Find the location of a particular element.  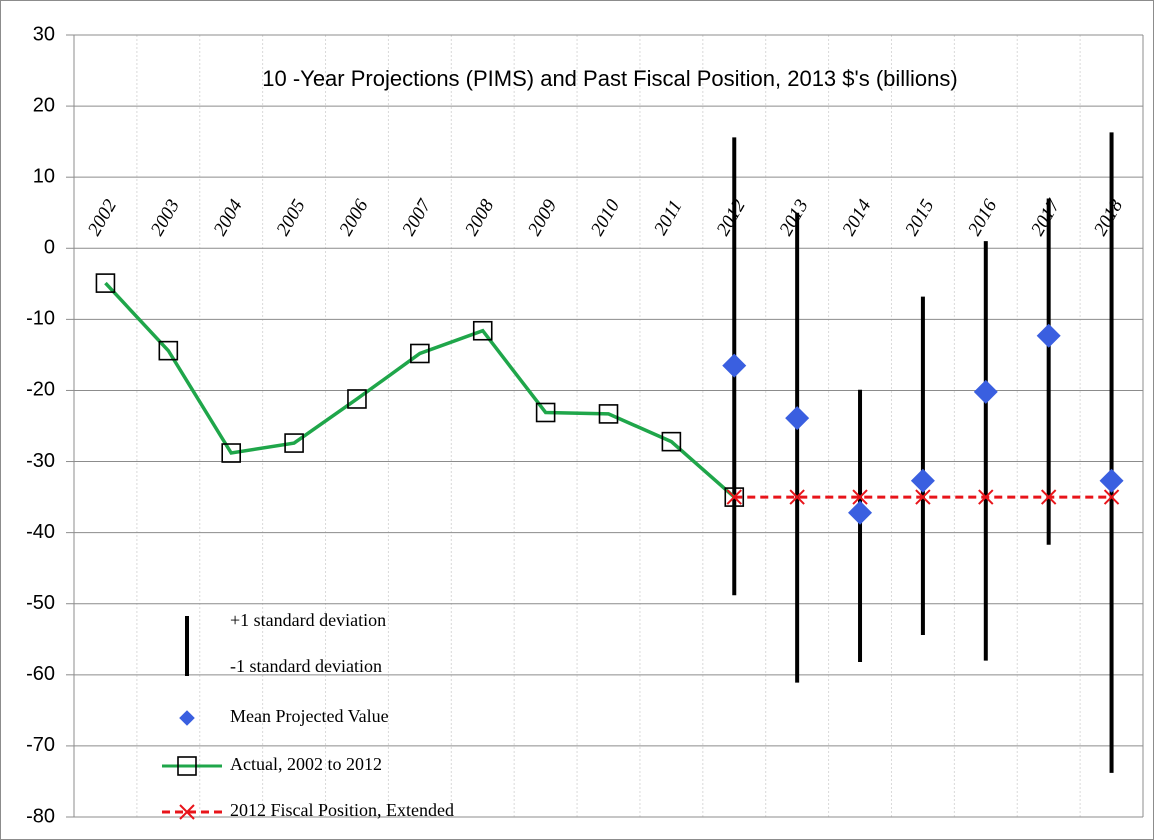

y-tick-label: 30 is located at coordinates (44, 34).